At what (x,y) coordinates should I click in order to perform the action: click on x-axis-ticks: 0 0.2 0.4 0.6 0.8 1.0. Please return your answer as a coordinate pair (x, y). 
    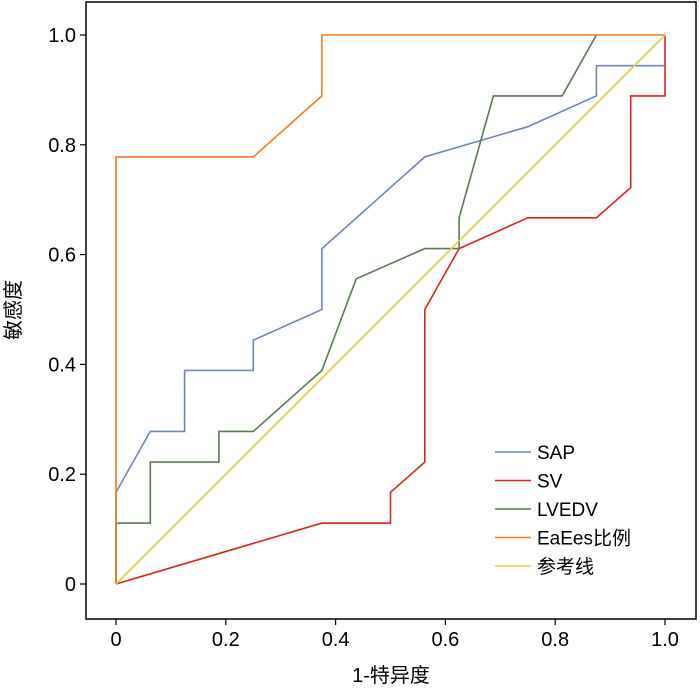
    Looking at the image, I should click on (394, 635).